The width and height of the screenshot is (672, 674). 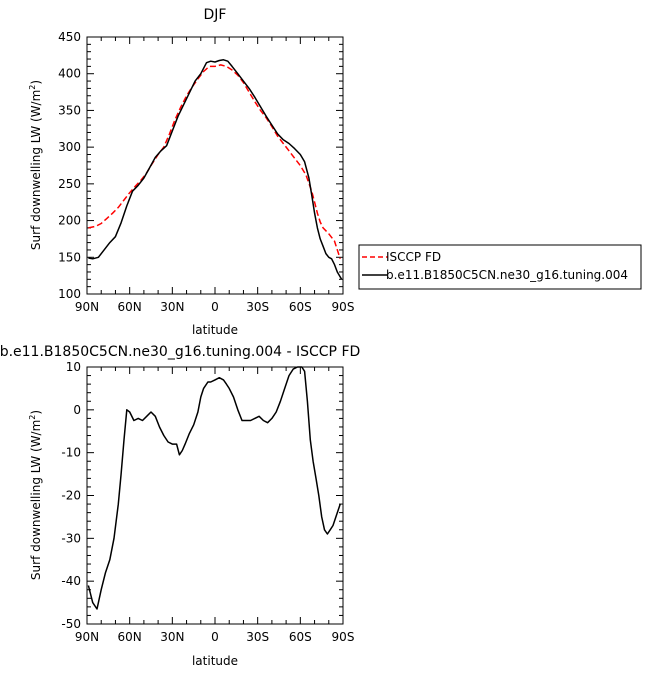 I want to click on y-tick-label: -50, so click(x=71, y=624).